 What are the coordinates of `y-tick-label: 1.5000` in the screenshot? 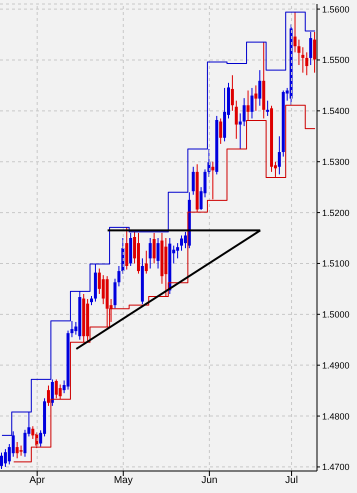 It's located at (336, 315).